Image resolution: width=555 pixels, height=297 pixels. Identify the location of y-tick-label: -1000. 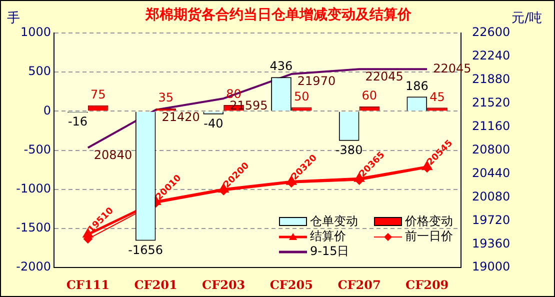
(33, 189).